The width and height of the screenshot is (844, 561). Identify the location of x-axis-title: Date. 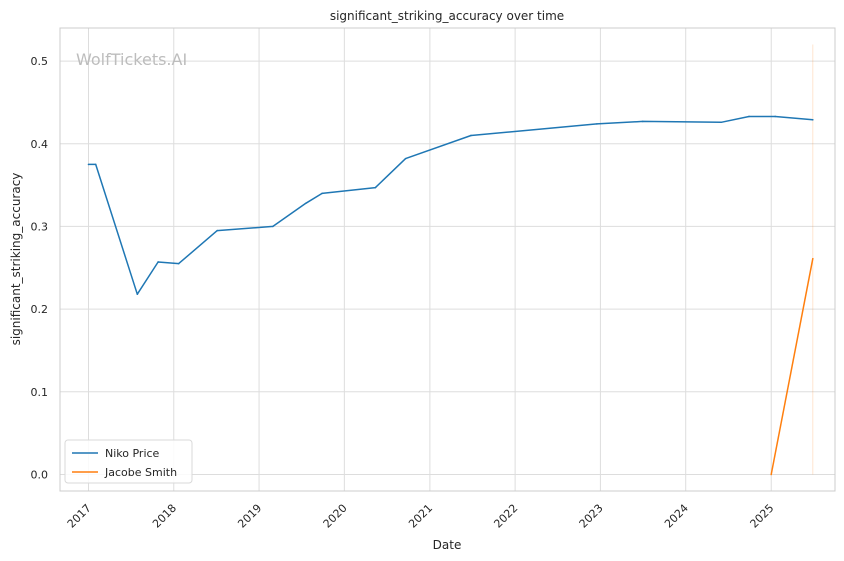
(447, 545).